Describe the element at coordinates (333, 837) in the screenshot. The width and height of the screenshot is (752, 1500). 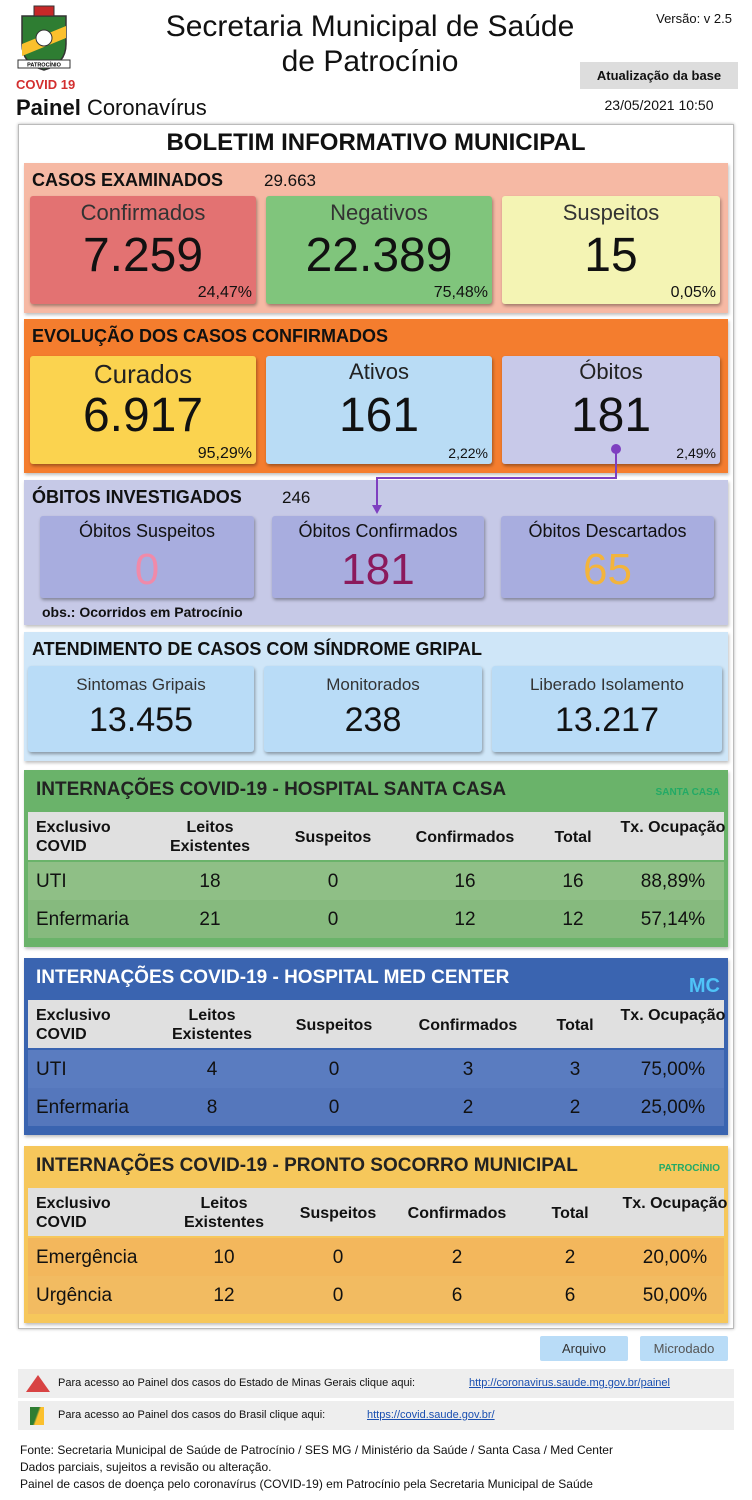
I see `column-header: Suspeitos` at that location.